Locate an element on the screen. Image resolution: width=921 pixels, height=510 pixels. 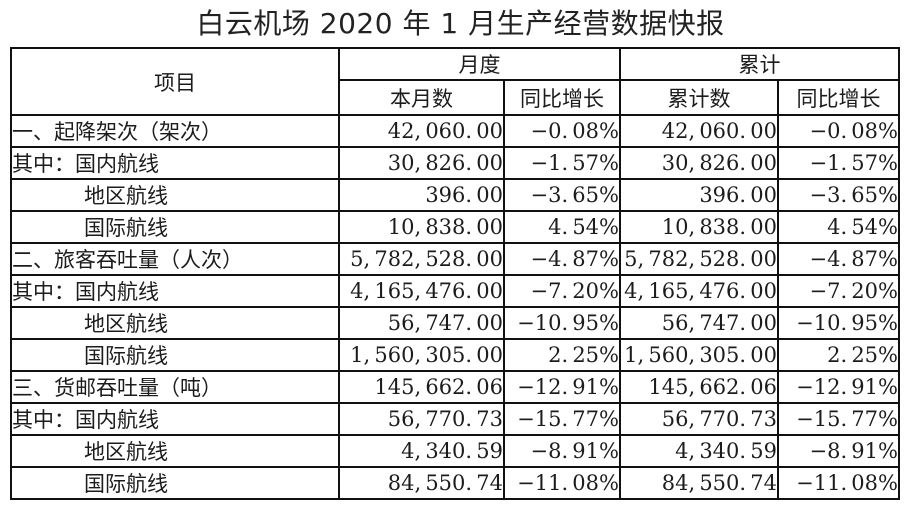
header-cumulative-group: 累计 is located at coordinates (759, 64).